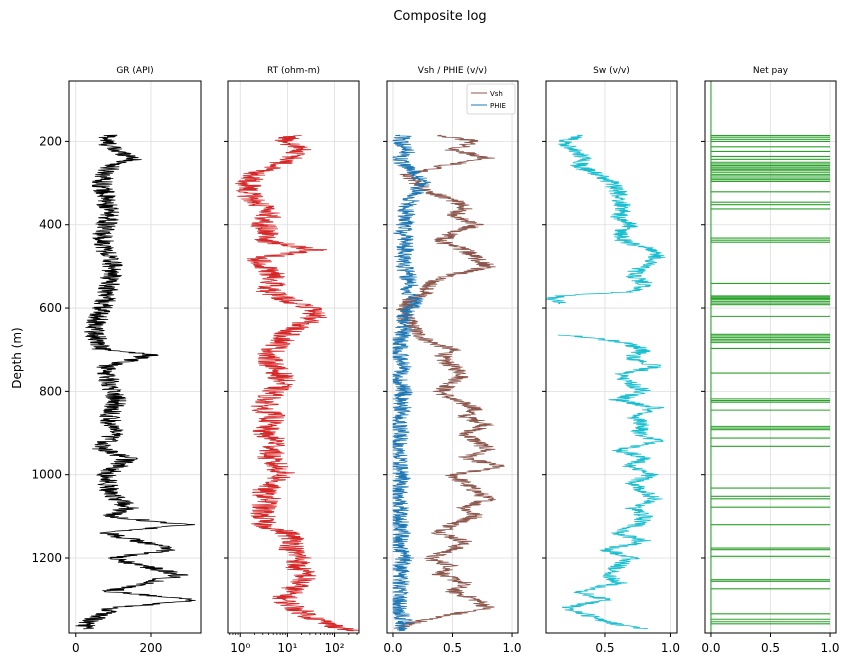  Describe the element at coordinates (50, 308) in the screenshot. I see `y-tick-label: 600` at that location.